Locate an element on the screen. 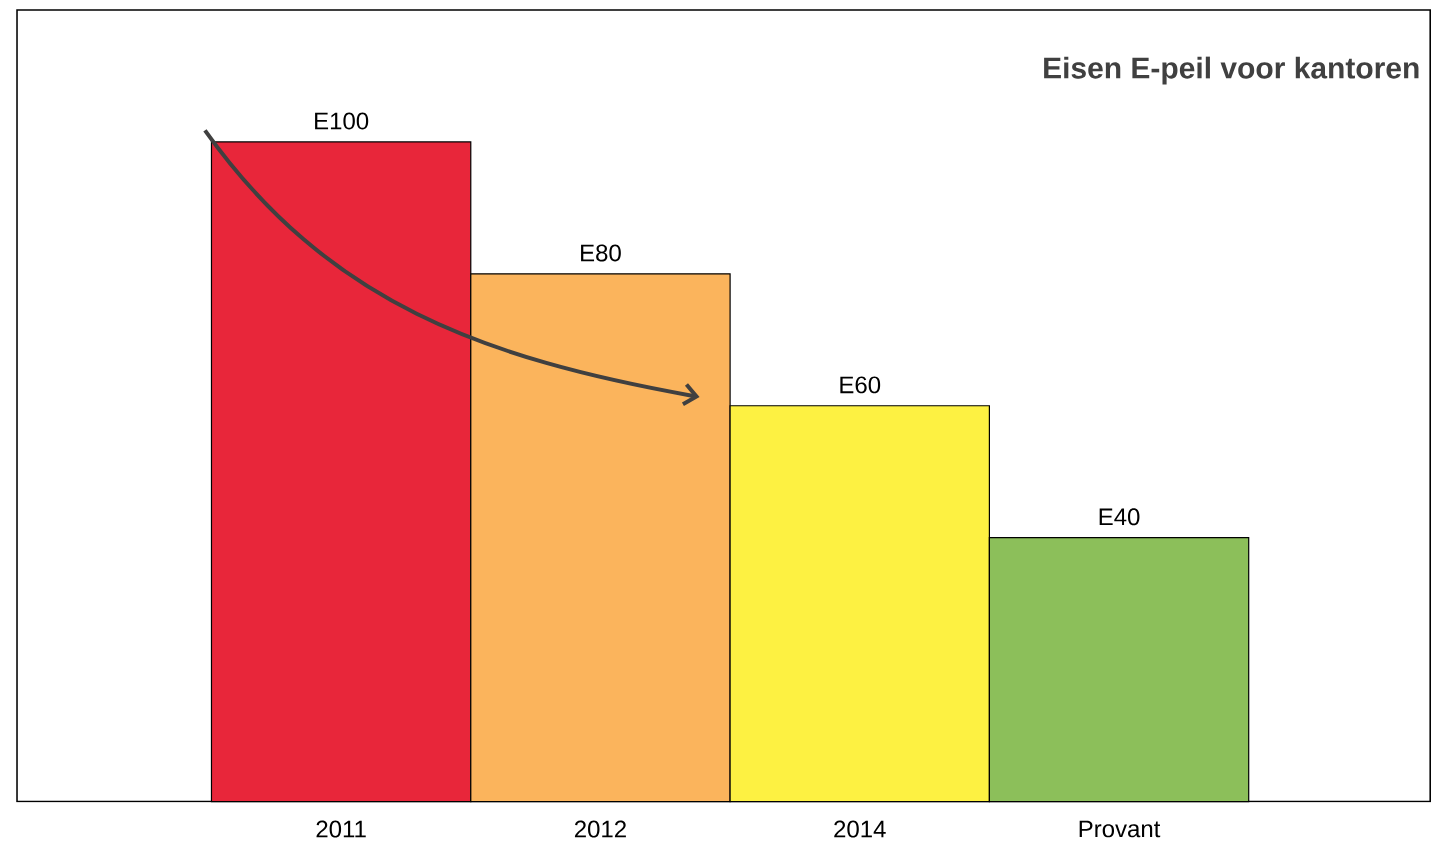 This screenshot has width=1431, height=853. x-tick-label: 2011 is located at coordinates (341, 829).